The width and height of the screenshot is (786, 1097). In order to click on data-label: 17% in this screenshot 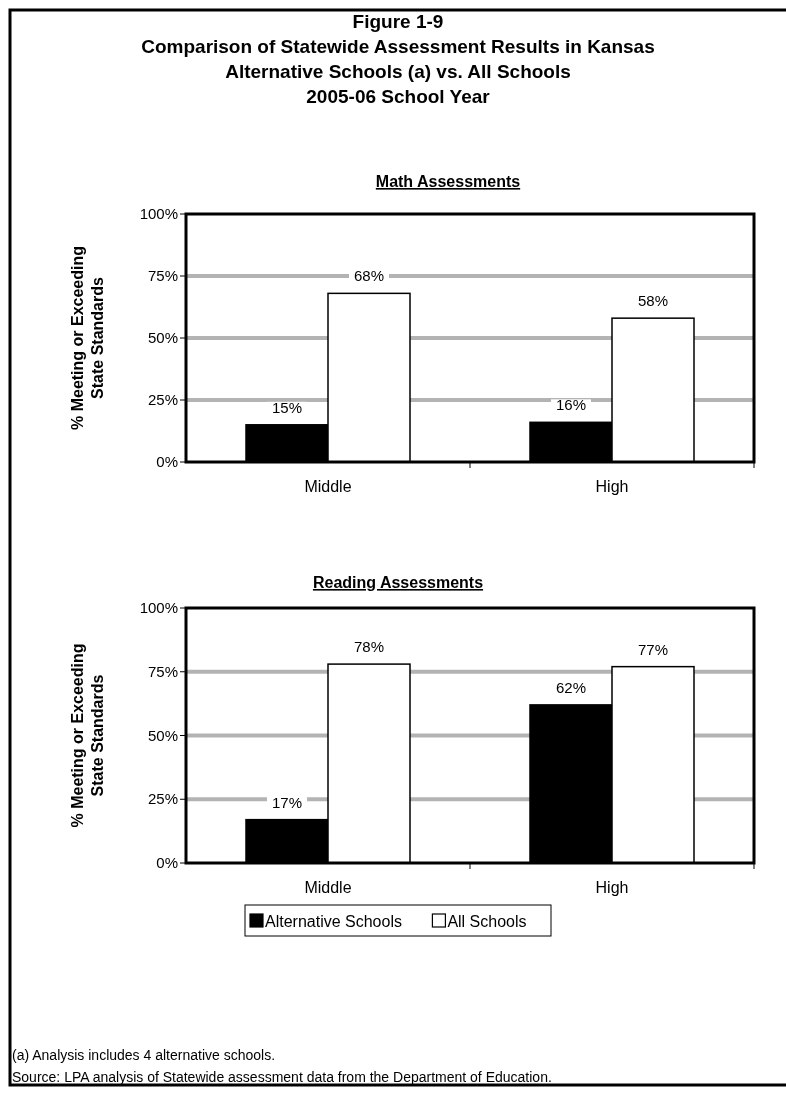, I will do `click(287, 802)`.